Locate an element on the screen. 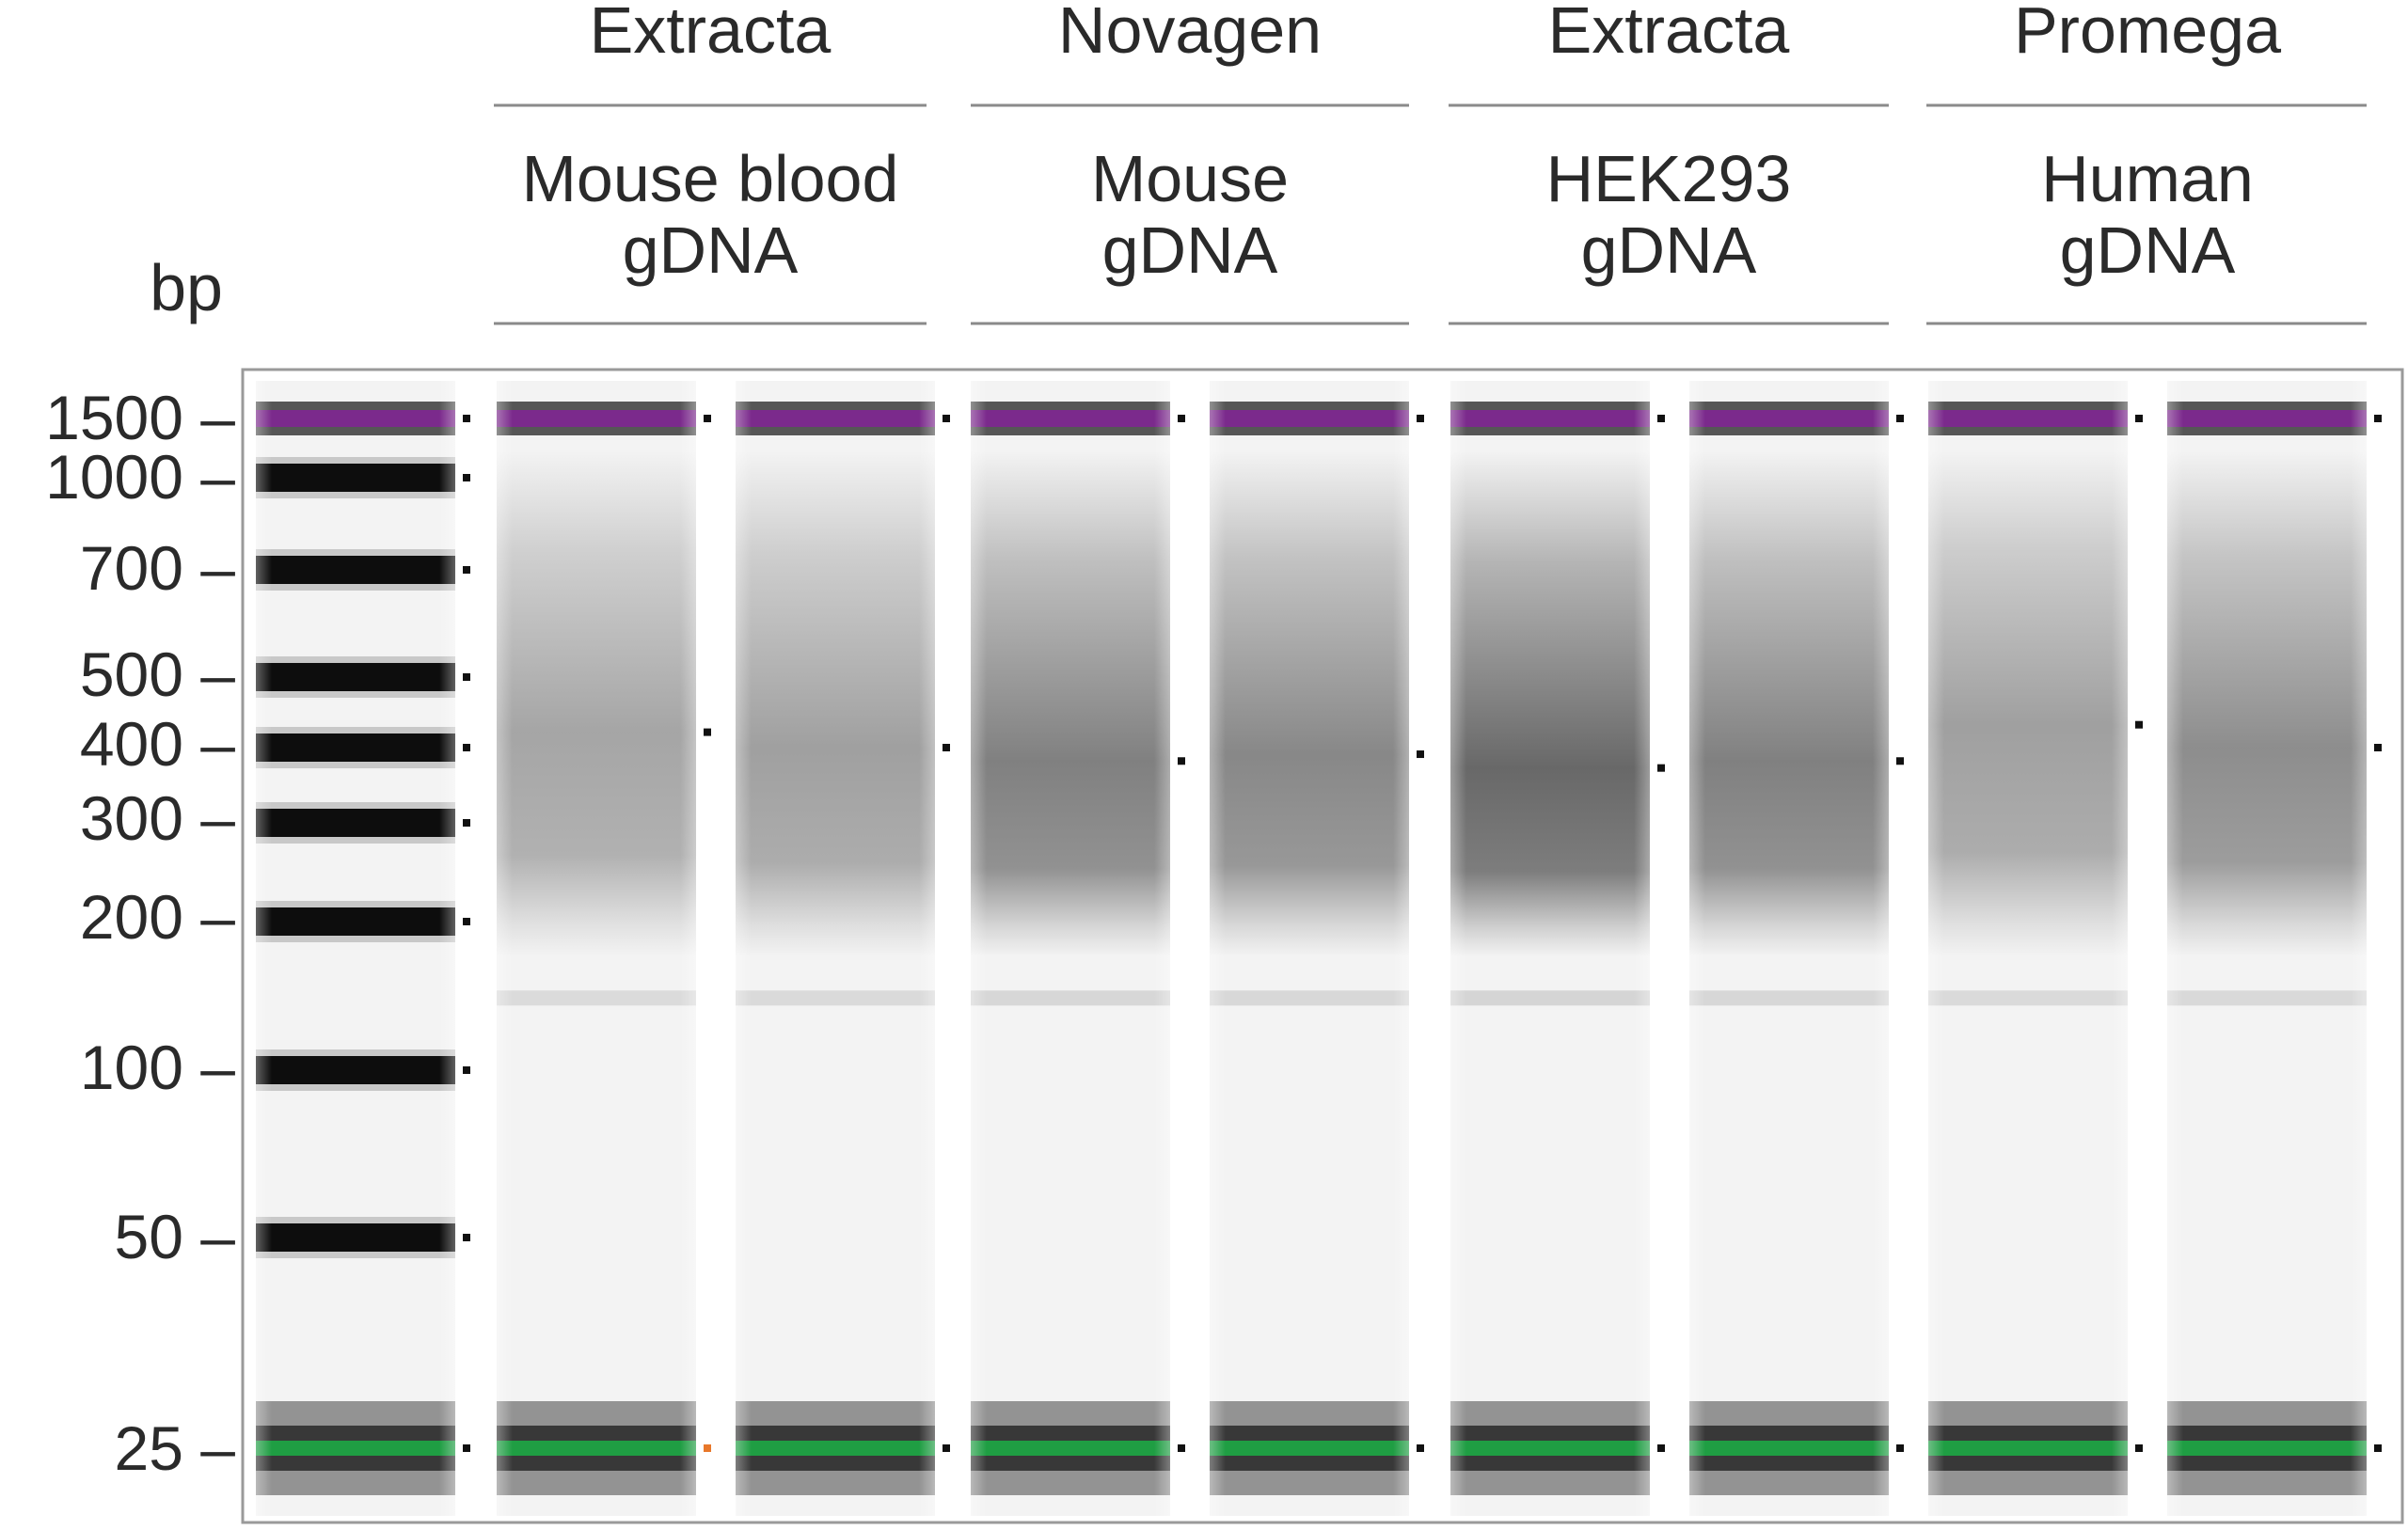  sample-lane-8-smear-peak-dot is located at coordinates (2378, 747).